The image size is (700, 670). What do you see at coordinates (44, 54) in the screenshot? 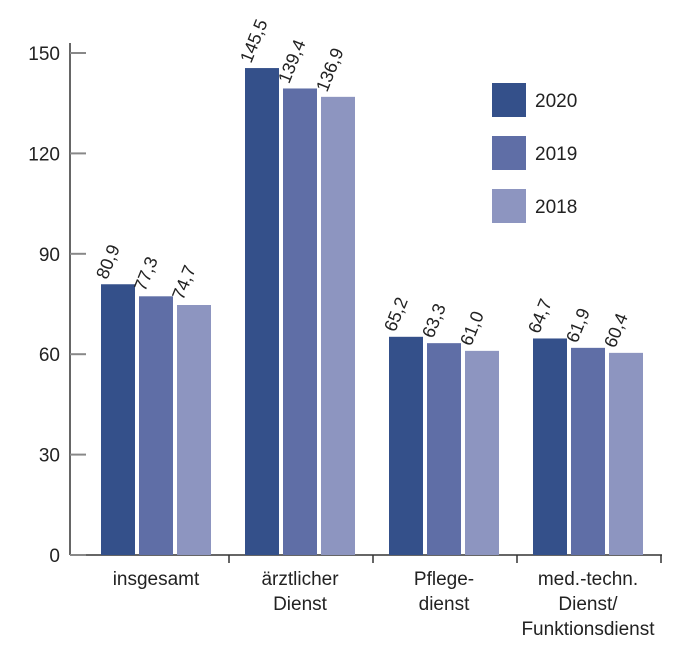
I see `y-tick-label: 150` at bounding box center [44, 54].